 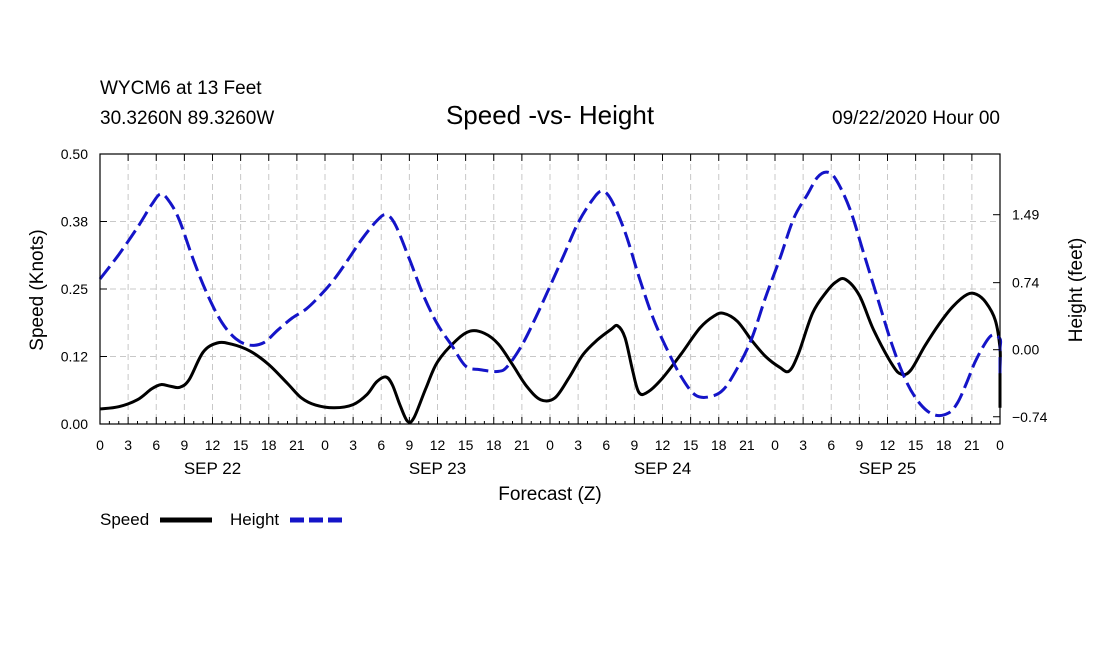 I want to click on day-label: SEP 22, so click(x=212, y=468).